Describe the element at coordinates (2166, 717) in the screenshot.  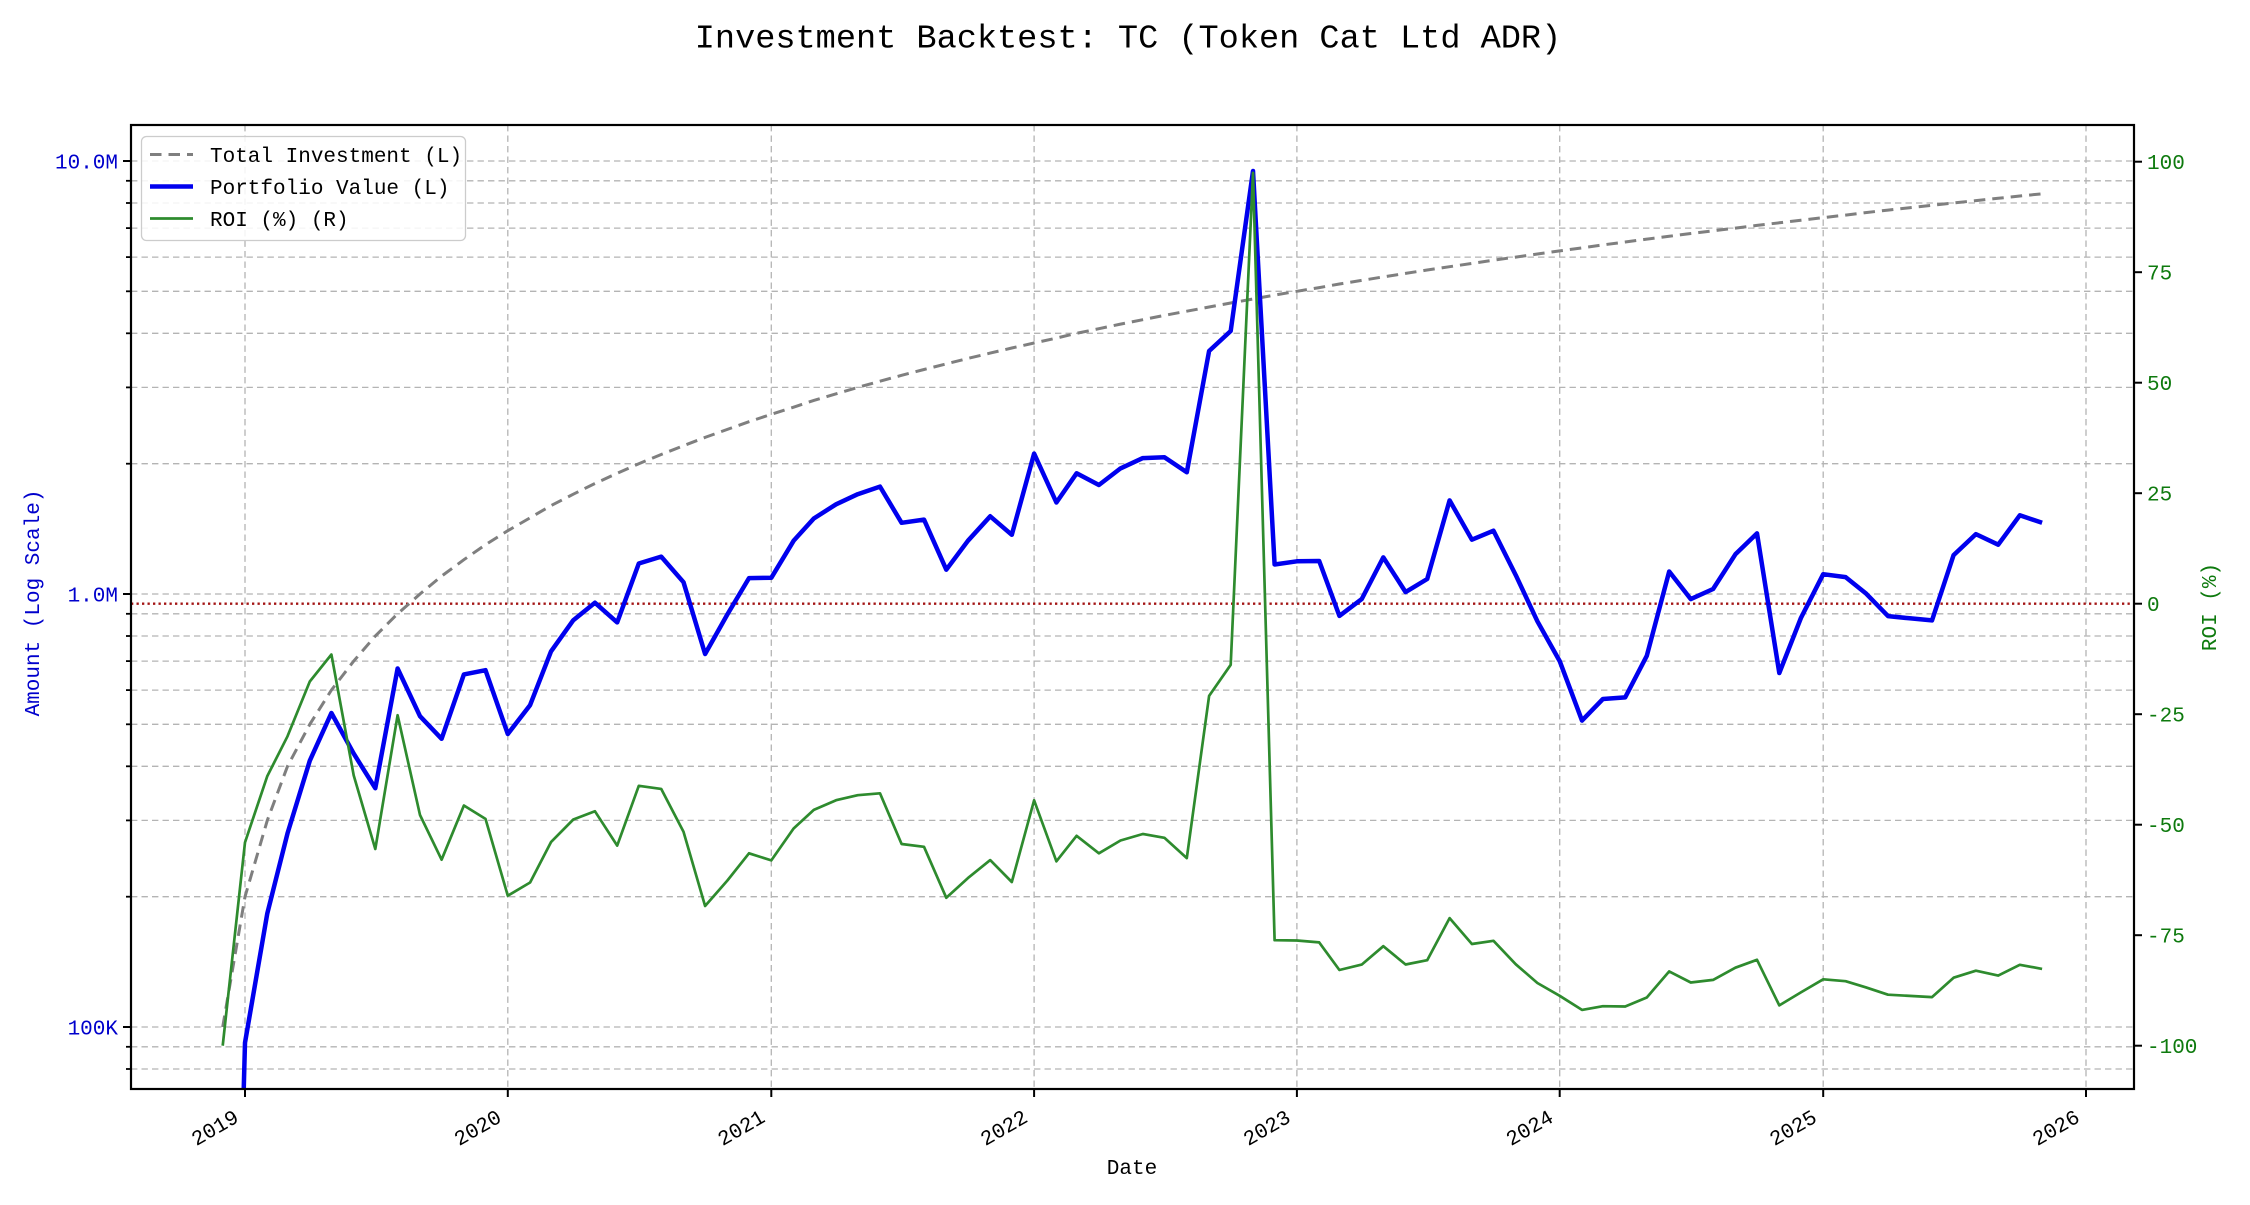
I see `svg-text: -25` at that location.